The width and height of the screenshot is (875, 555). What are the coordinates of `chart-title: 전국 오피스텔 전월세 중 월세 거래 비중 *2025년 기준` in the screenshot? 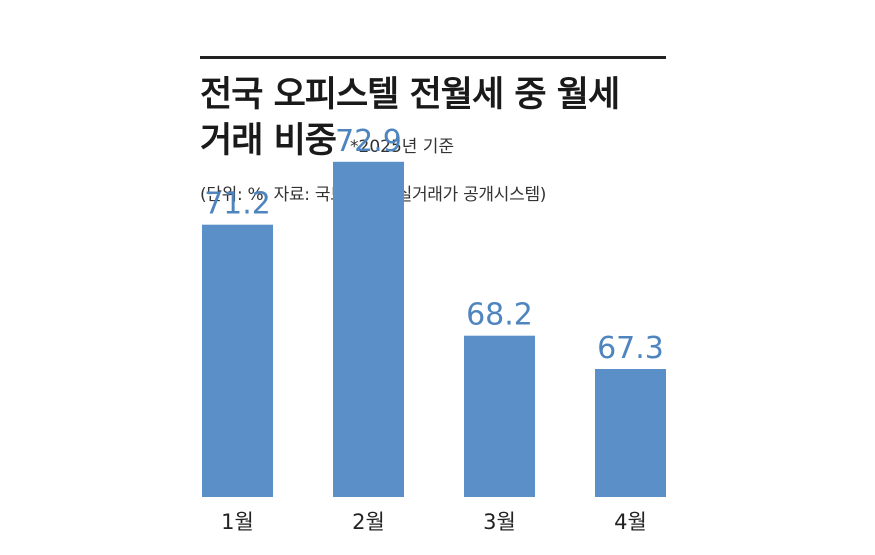 It's located at (440, 121).